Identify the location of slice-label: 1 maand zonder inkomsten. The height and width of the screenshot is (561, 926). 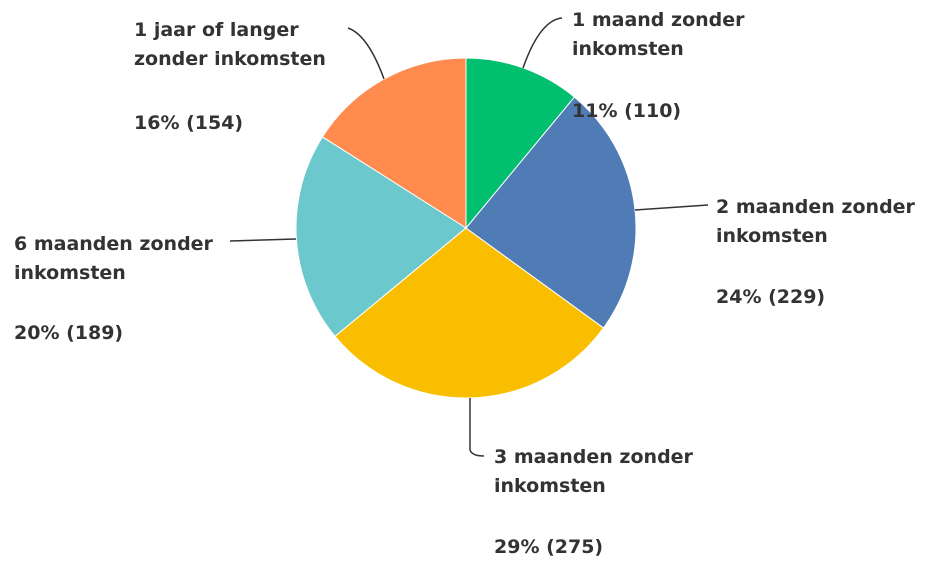
(658, 34).